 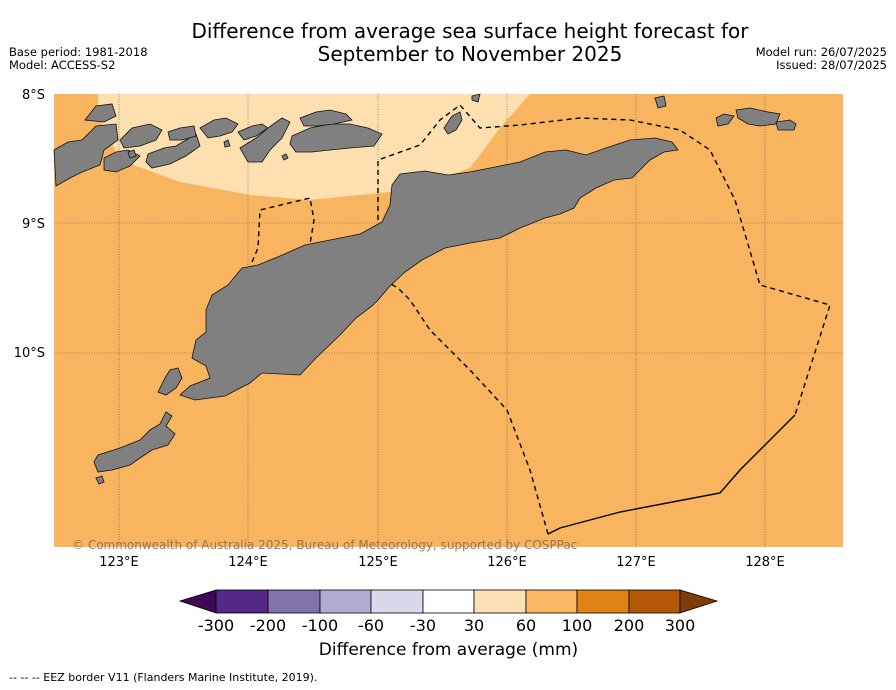 What do you see at coordinates (577, 625) in the screenshot?
I see `colorbar-tick: 100` at bounding box center [577, 625].